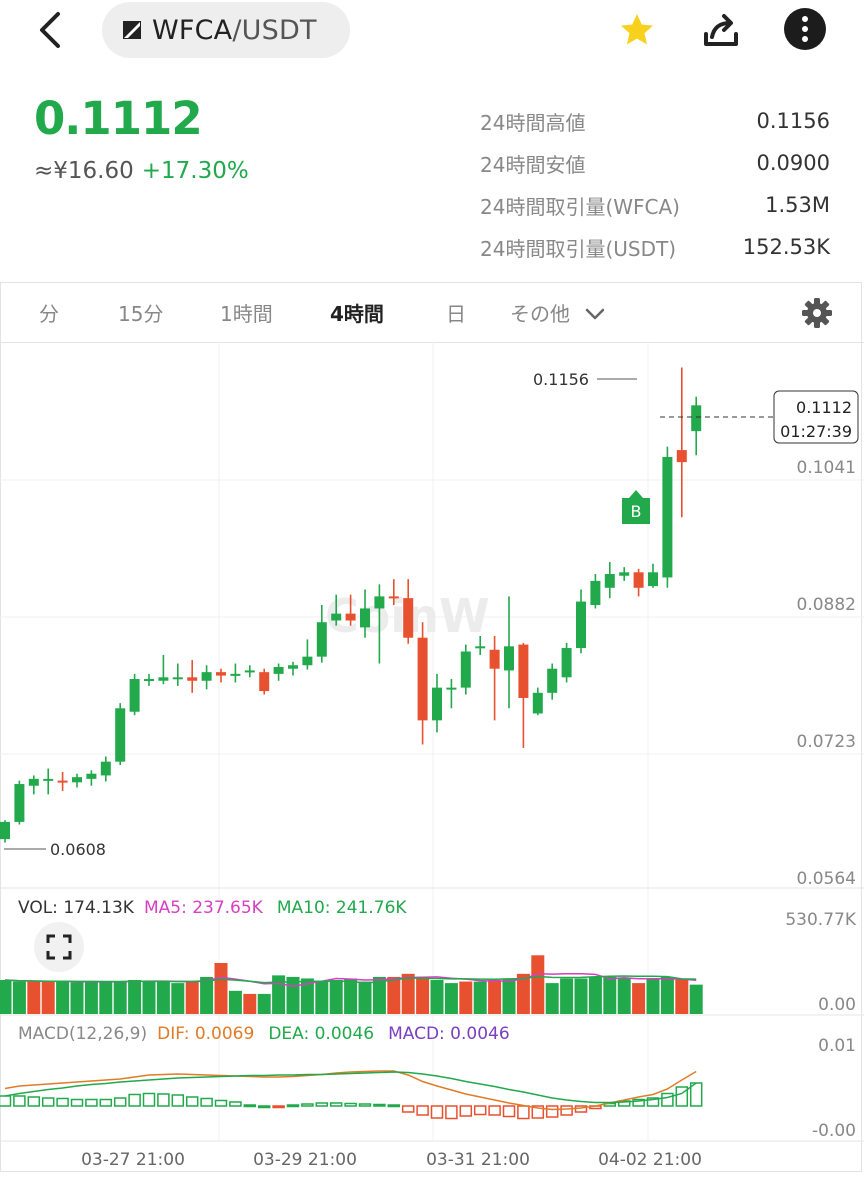 Image resolution: width=864 pixels, height=1179 pixels. I want to click on gear-icon, so click(817, 313).